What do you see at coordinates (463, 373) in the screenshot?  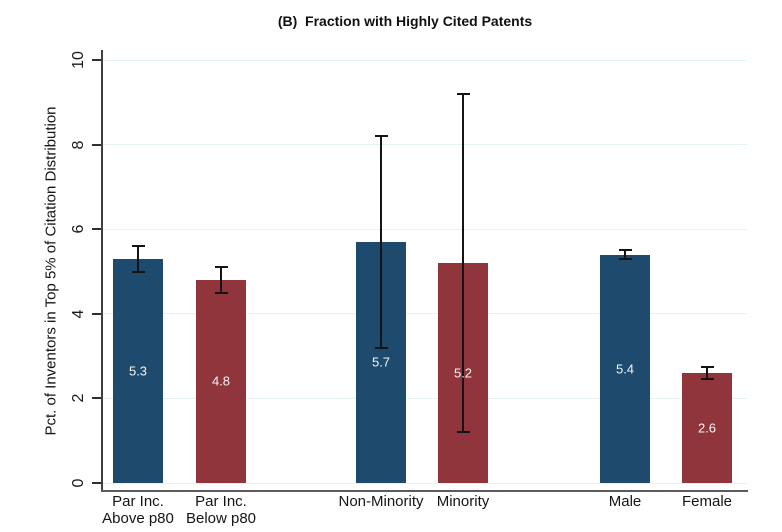 I see `bar-value-label: 5.2` at bounding box center [463, 373].